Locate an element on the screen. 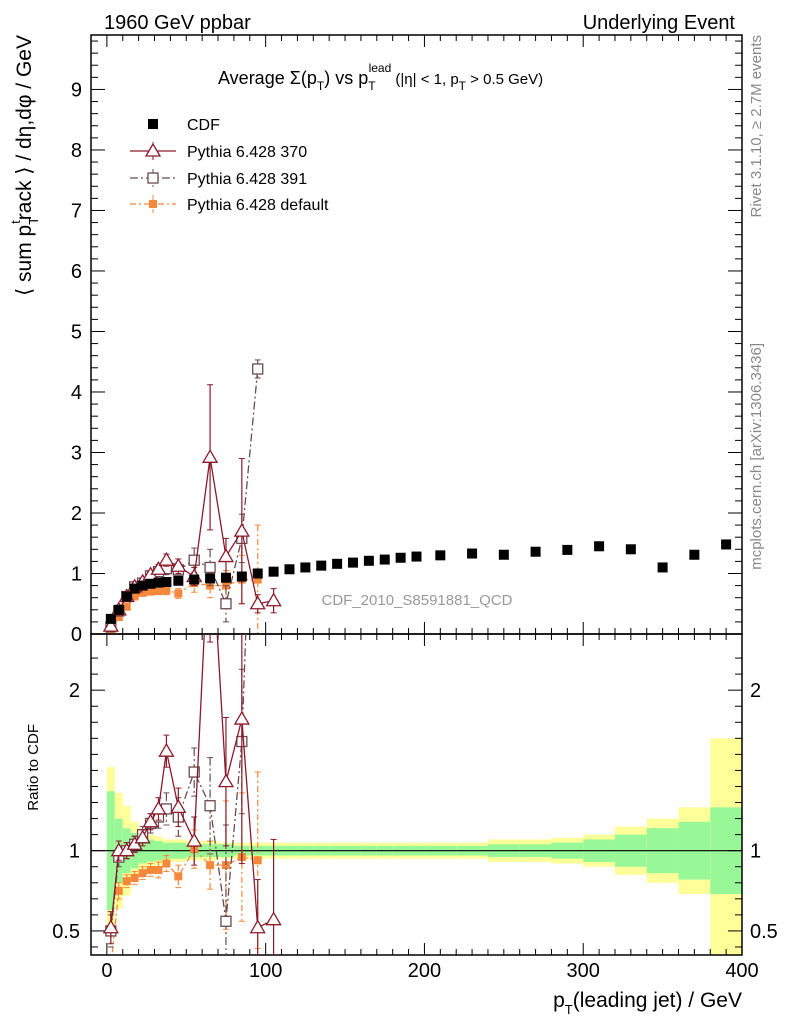  legend-item-pdef: Pythia 6.428 default is located at coordinates (229, 204).